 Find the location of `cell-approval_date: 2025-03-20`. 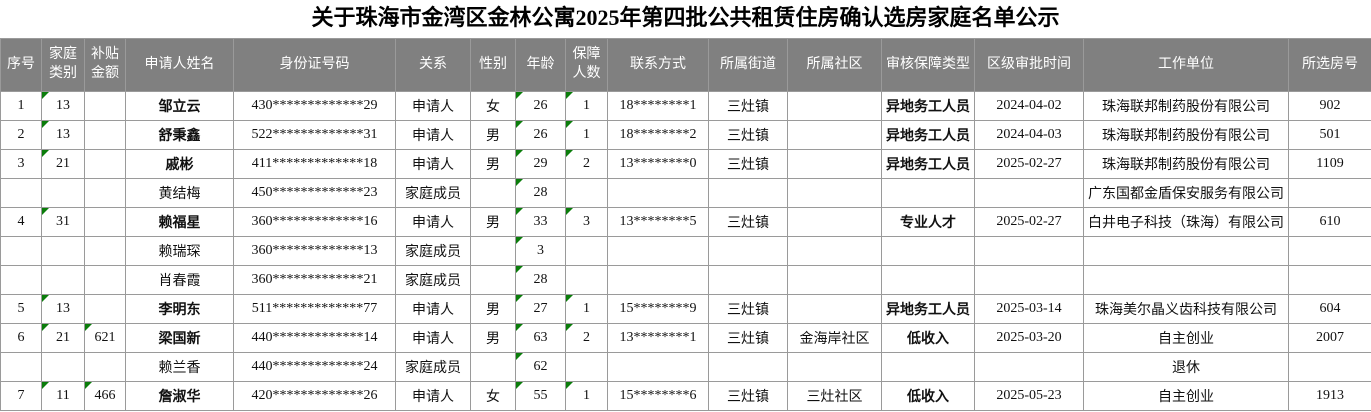

cell-approval_date: 2025-03-20 is located at coordinates (1029, 338).